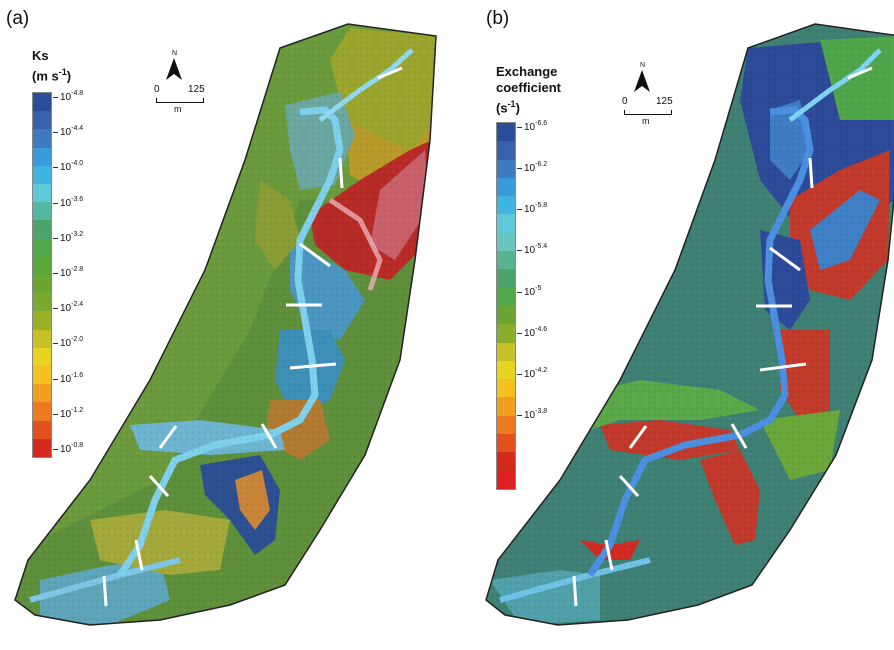  I want to click on legend-tick-label: 10-6.2, so click(532, 168).